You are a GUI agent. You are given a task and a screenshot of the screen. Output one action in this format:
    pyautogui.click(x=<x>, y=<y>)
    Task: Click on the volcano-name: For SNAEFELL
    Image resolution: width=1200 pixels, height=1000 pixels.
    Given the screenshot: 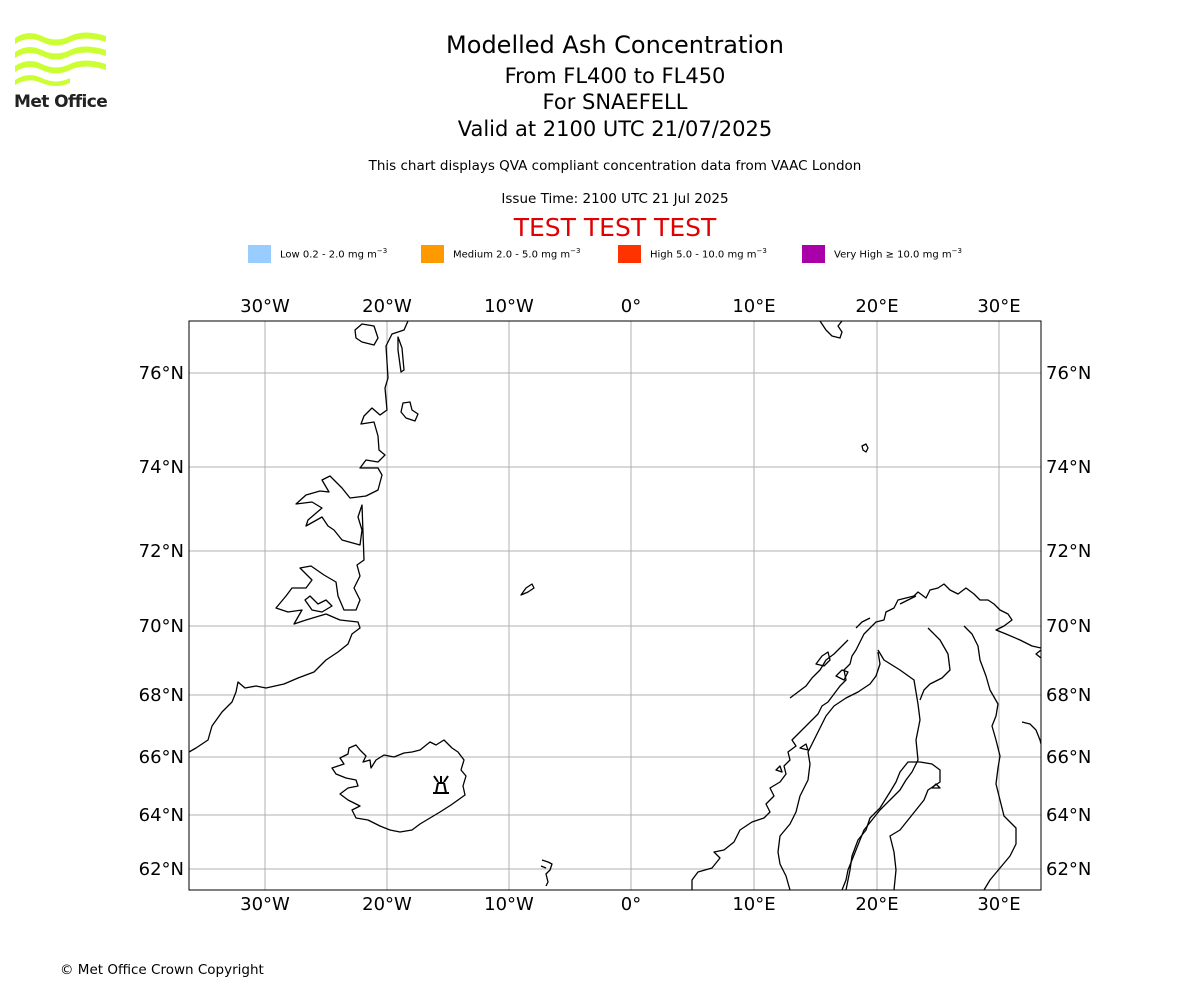 What is the action you would take?
    pyautogui.click(x=615, y=102)
    